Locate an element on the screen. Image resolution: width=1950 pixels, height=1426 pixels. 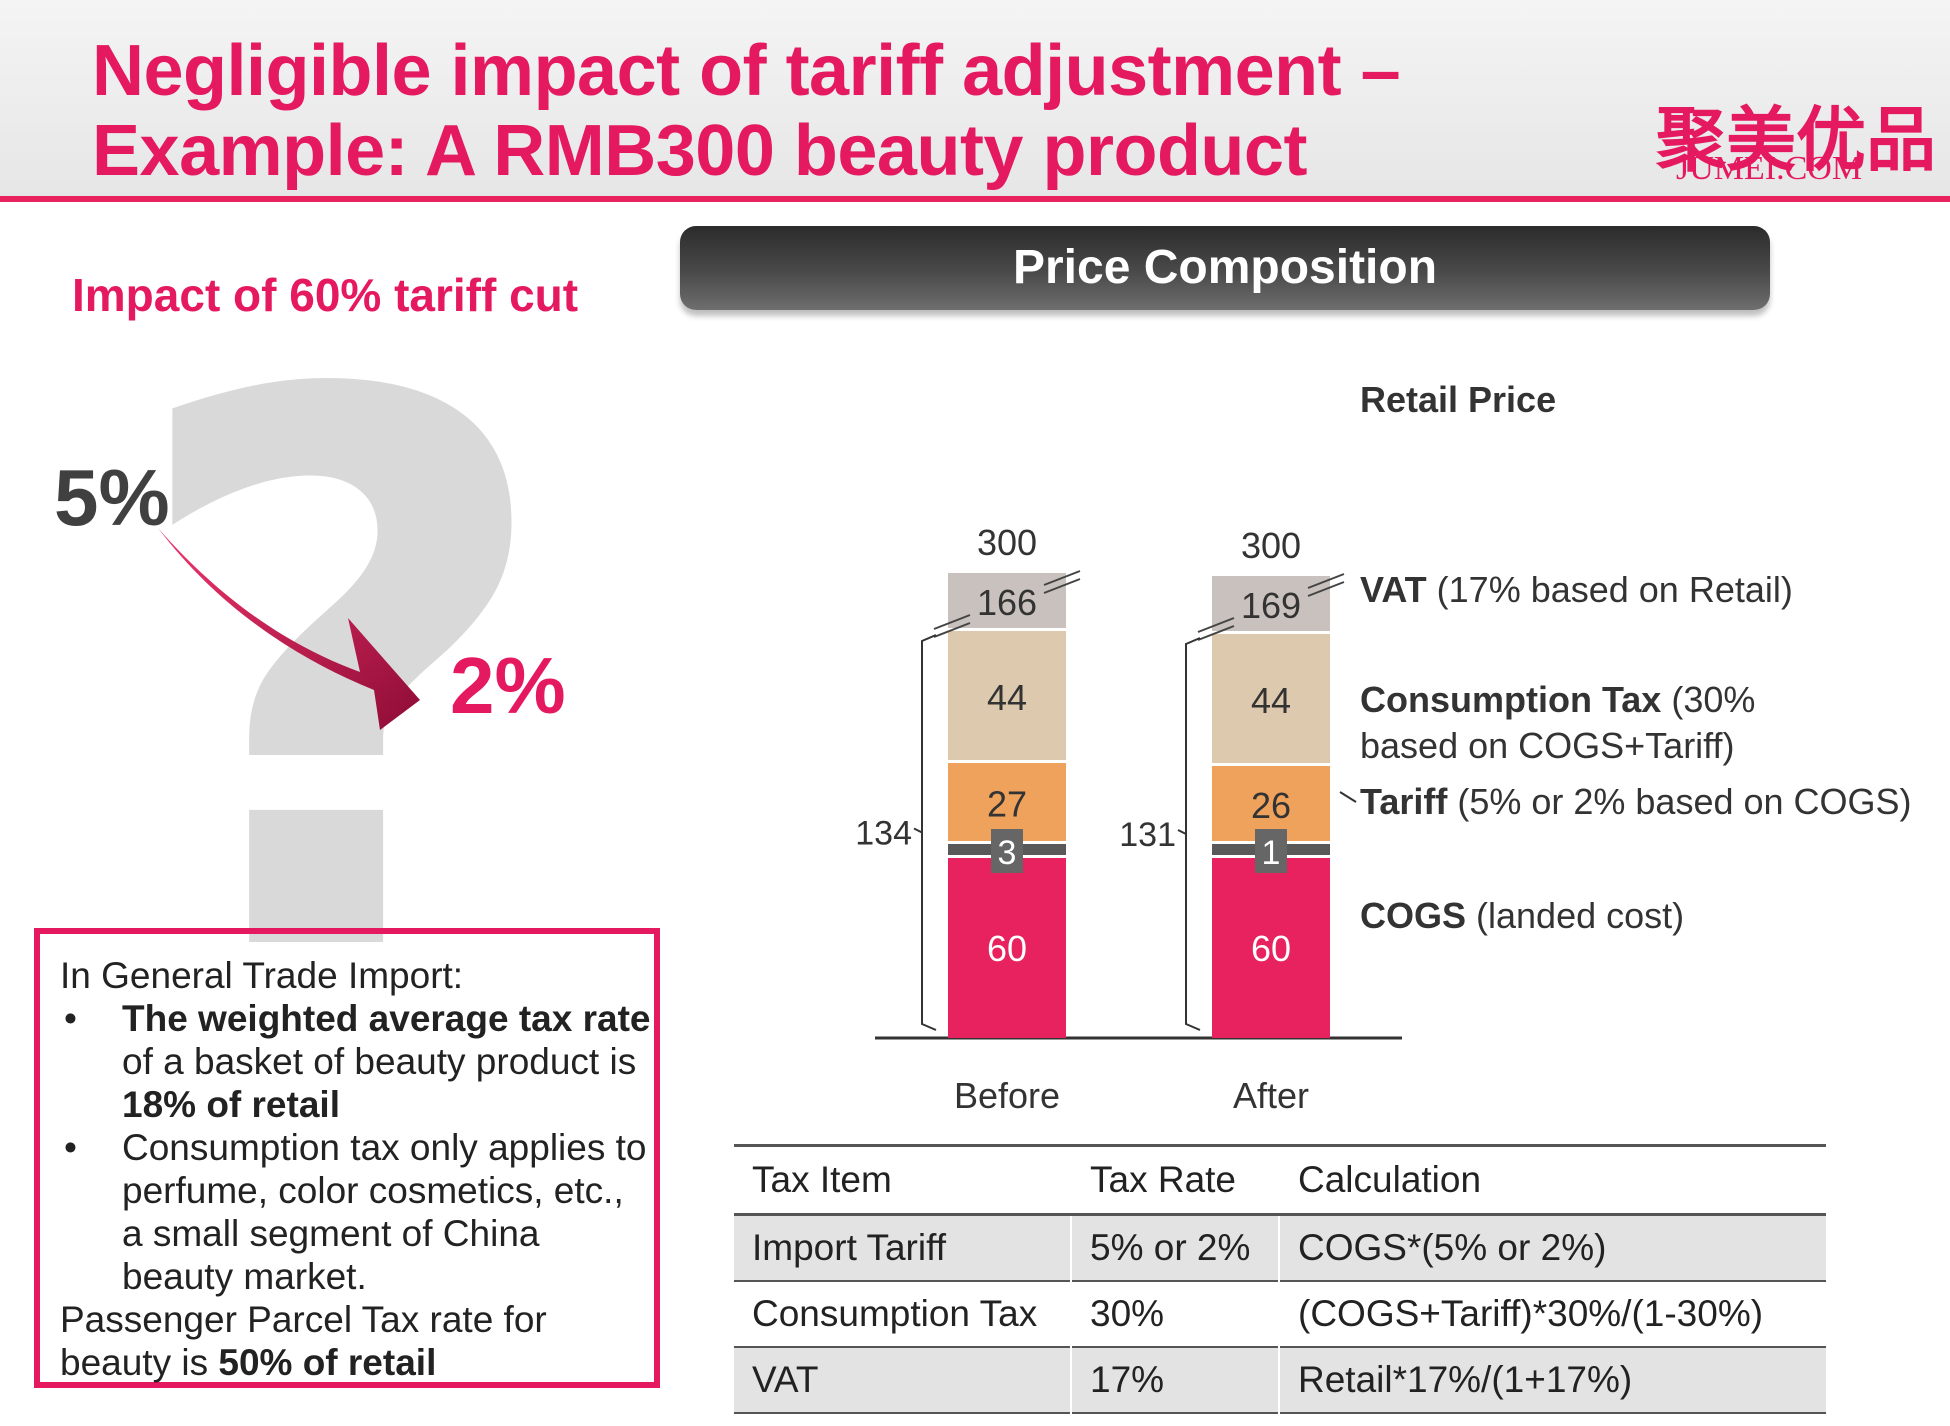
legend-label: VAT (17% based on Retail) is located at coordinates (1576, 589).